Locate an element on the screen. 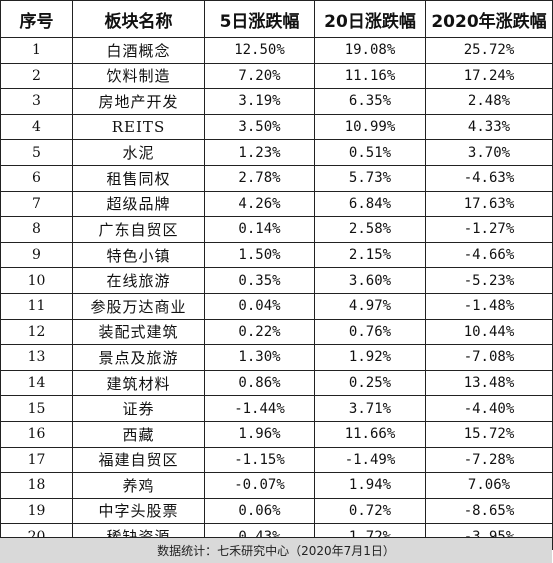  cell-20day-change: 10.99% is located at coordinates (370, 127).